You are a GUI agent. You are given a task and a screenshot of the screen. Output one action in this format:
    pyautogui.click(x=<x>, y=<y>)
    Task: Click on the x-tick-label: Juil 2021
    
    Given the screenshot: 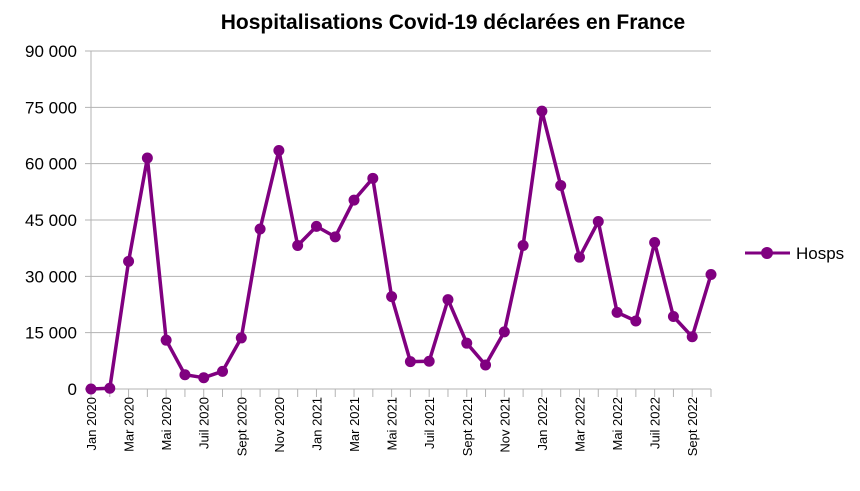 What is the action you would take?
    pyautogui.click(x=429, y=423)
    